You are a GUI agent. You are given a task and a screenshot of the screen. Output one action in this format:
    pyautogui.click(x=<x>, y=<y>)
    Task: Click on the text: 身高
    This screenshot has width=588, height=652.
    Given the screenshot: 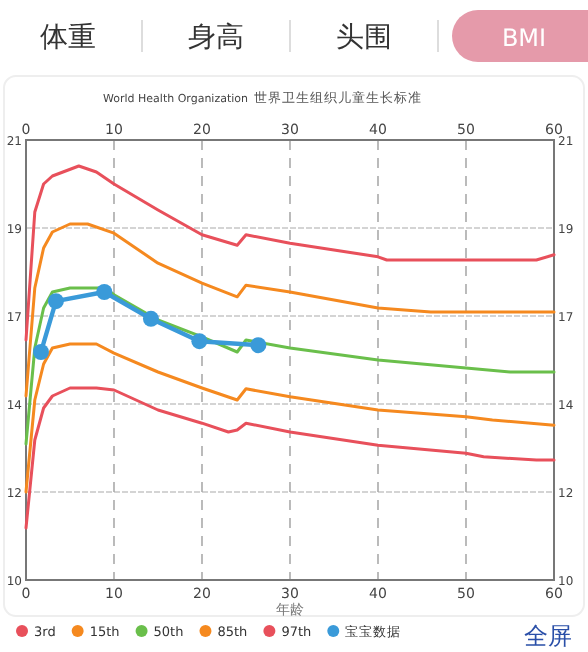 What is the action you would take?
    pyautogui.click(x=216, y=38)
    